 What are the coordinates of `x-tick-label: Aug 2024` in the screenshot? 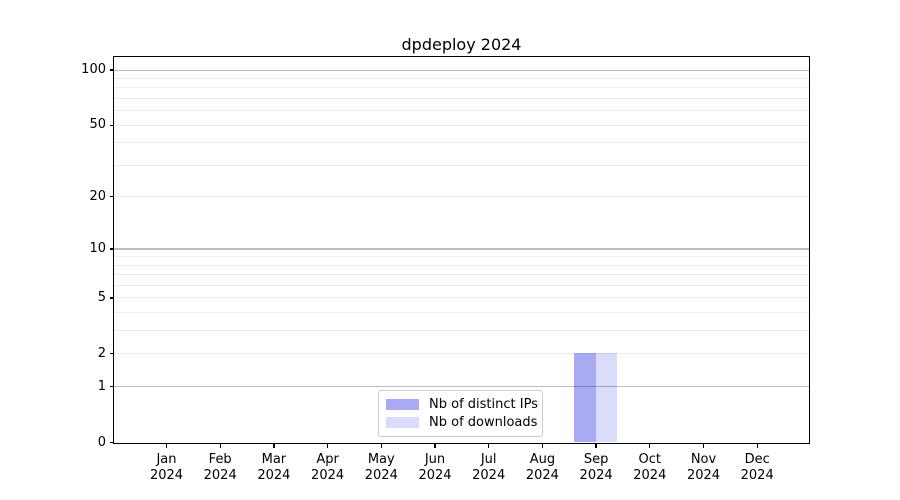 It's located at (542, 467).